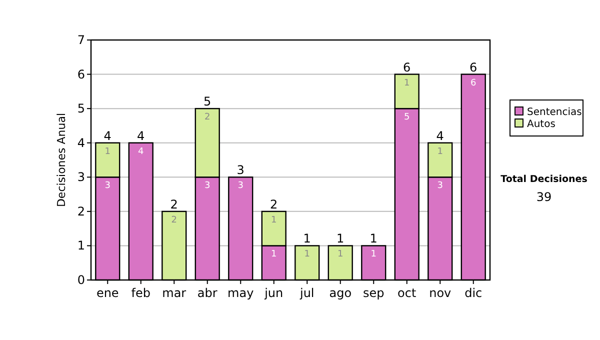  Describe the element at coordinates (407, 293) in the screenshot. I see `x-tick-label: oct` at that location.